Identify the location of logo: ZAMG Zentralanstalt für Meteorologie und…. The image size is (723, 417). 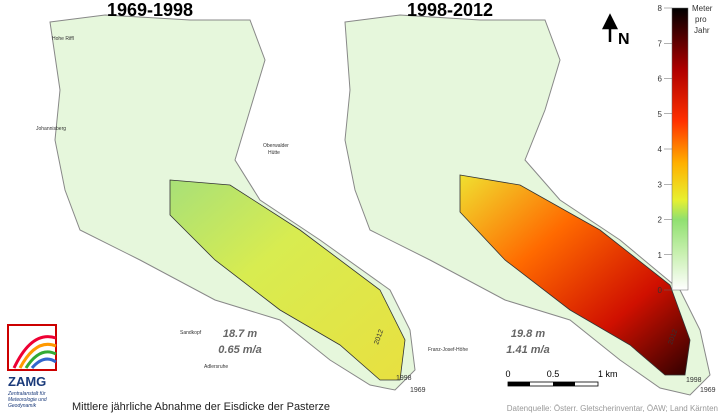
(32, 366).